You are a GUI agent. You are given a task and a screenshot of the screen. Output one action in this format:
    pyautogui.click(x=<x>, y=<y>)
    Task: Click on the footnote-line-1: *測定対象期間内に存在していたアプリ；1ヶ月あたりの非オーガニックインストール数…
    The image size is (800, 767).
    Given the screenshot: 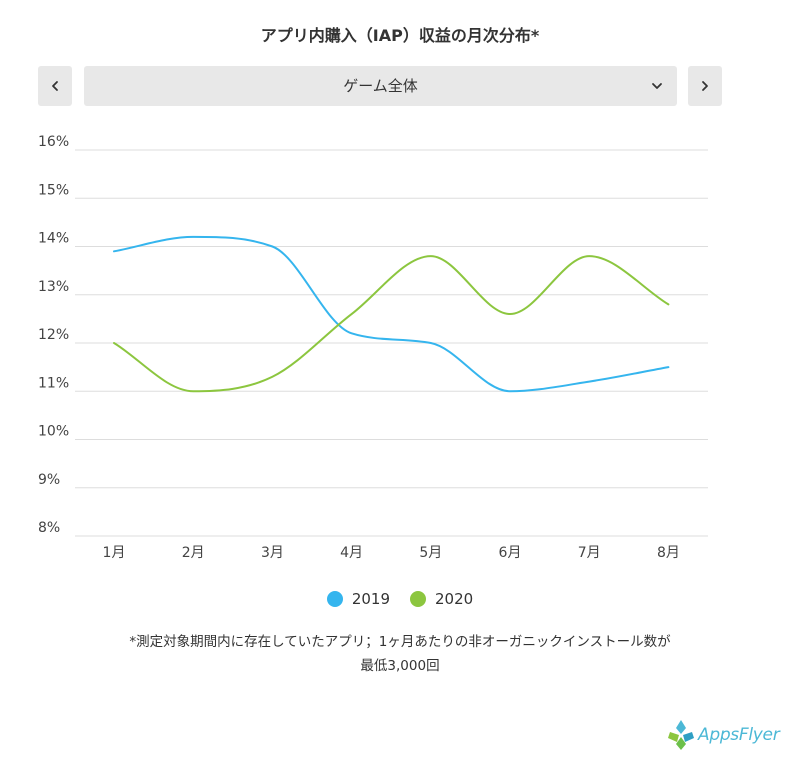 What is the action you would take?
    pyautogui.click(x=400, y=642)
    